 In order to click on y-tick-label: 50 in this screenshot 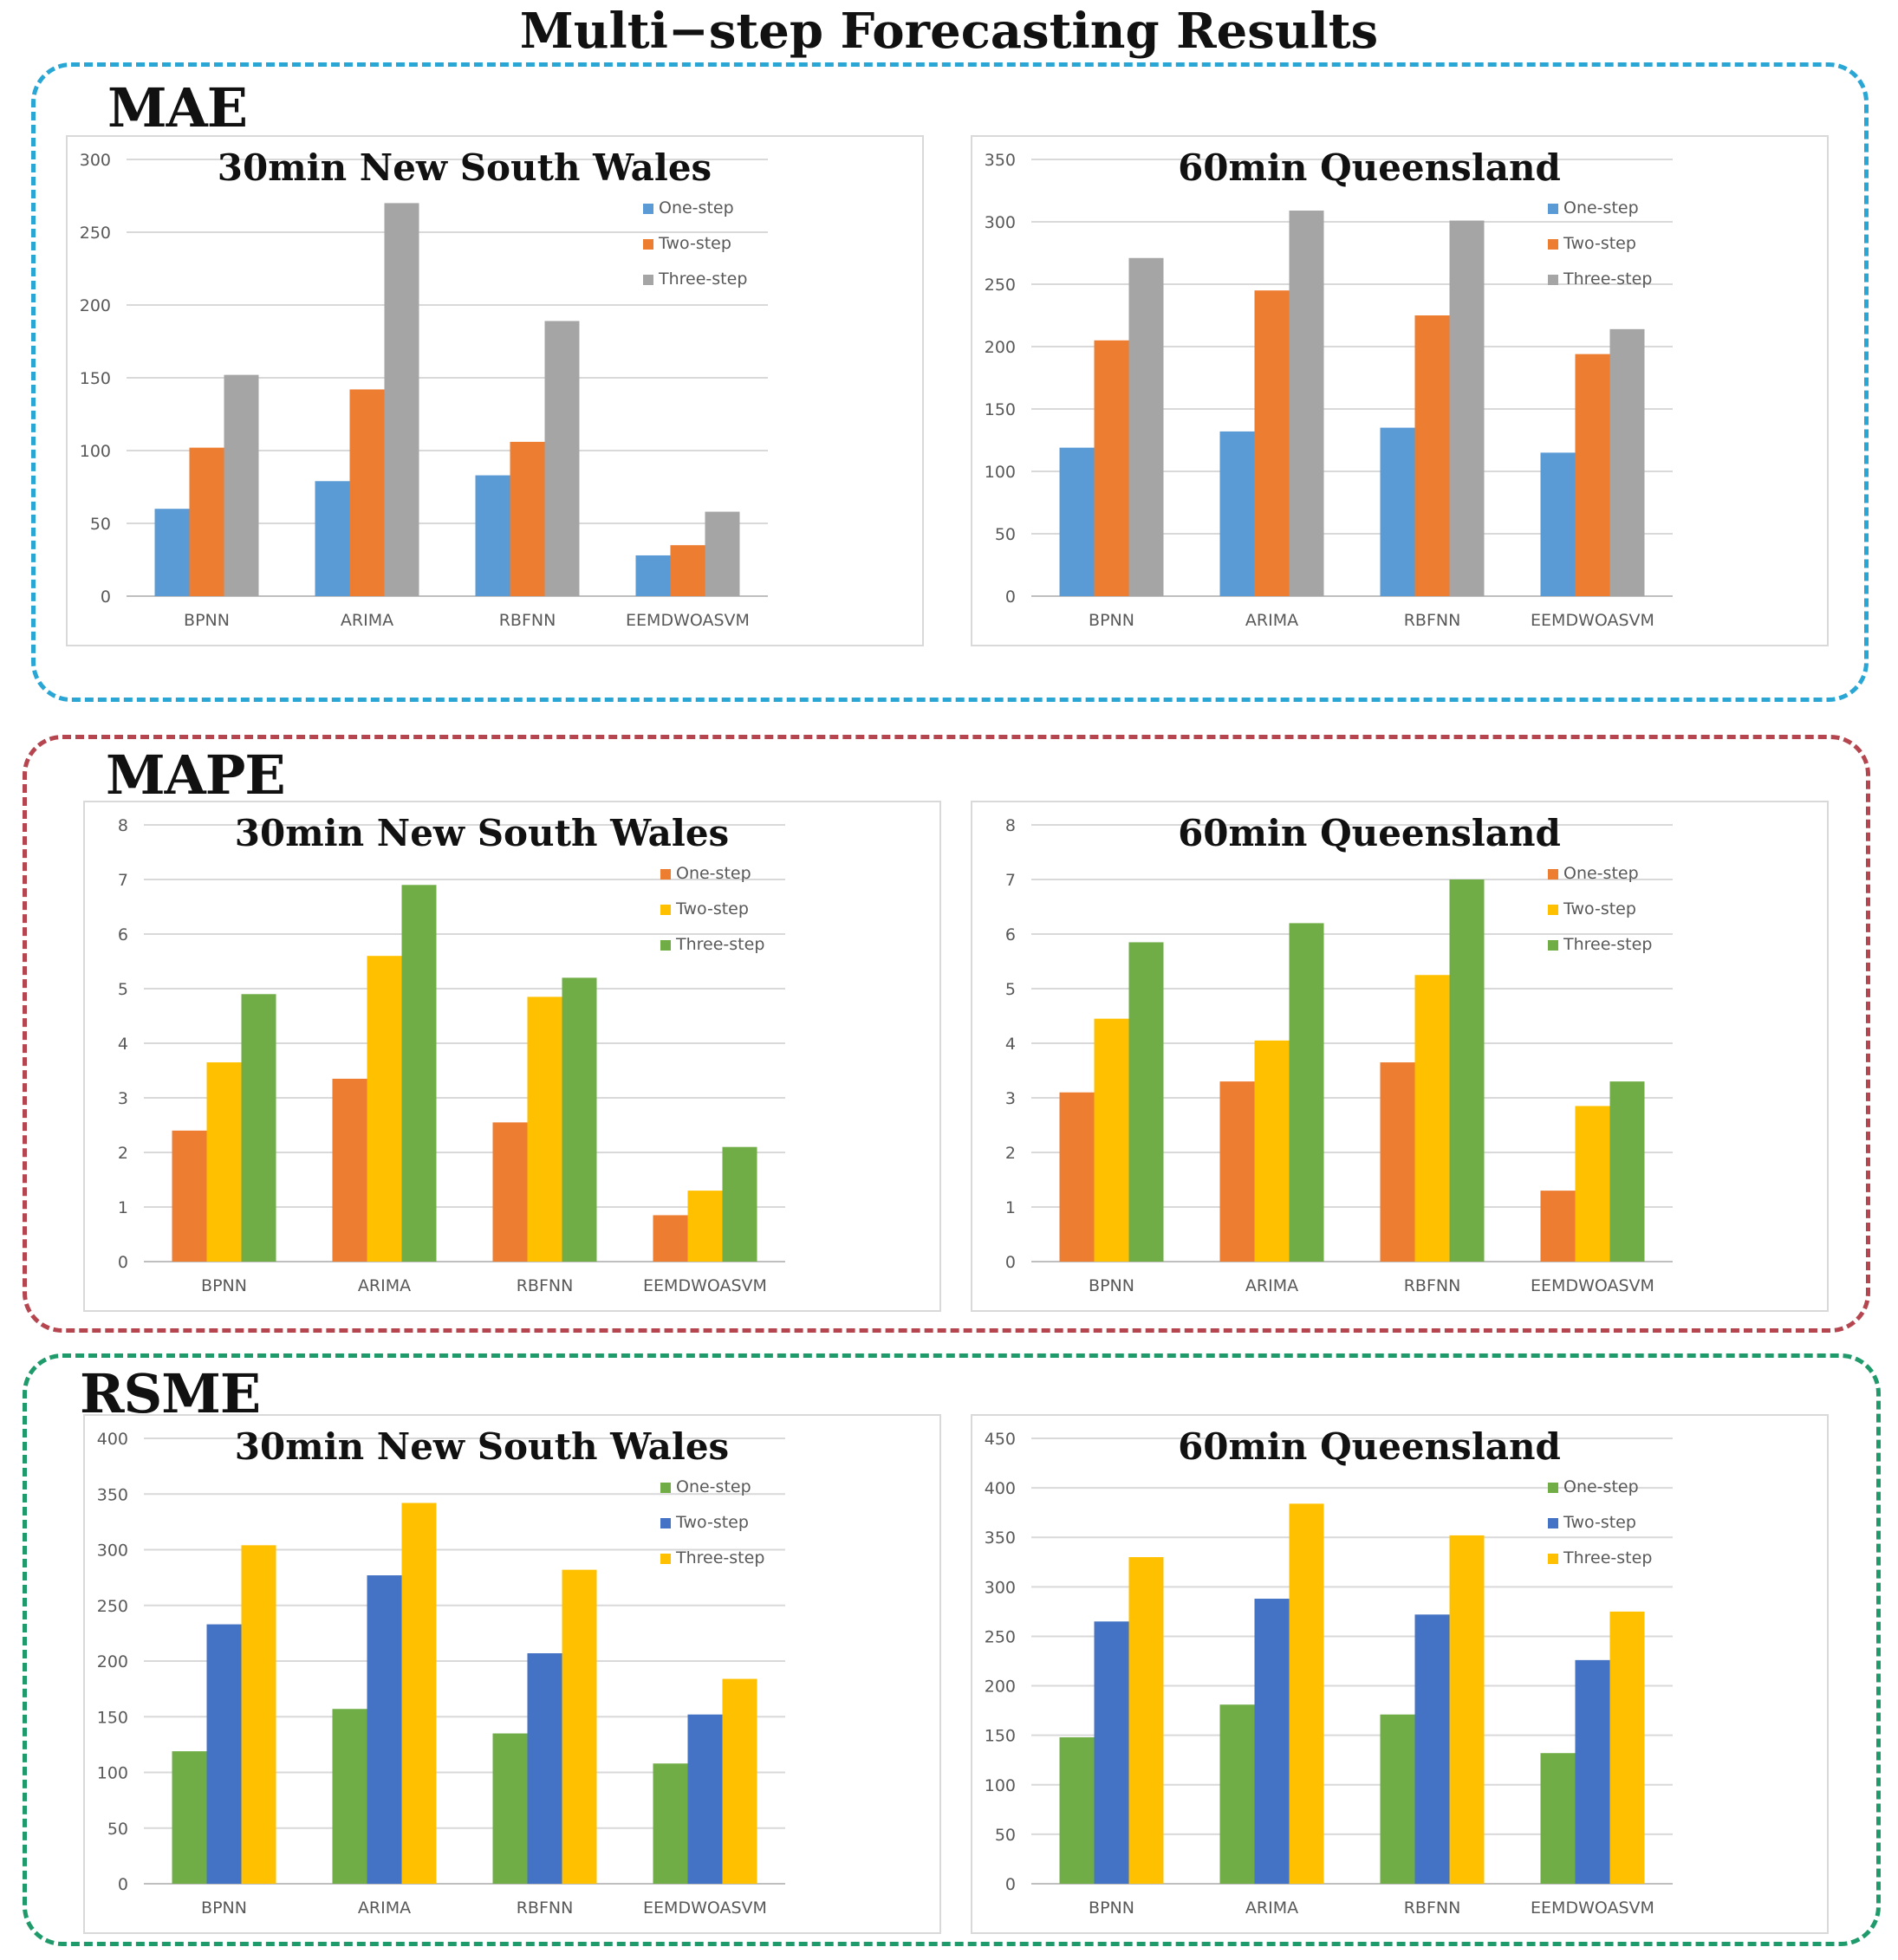, I will do `click(117, 1829)`.